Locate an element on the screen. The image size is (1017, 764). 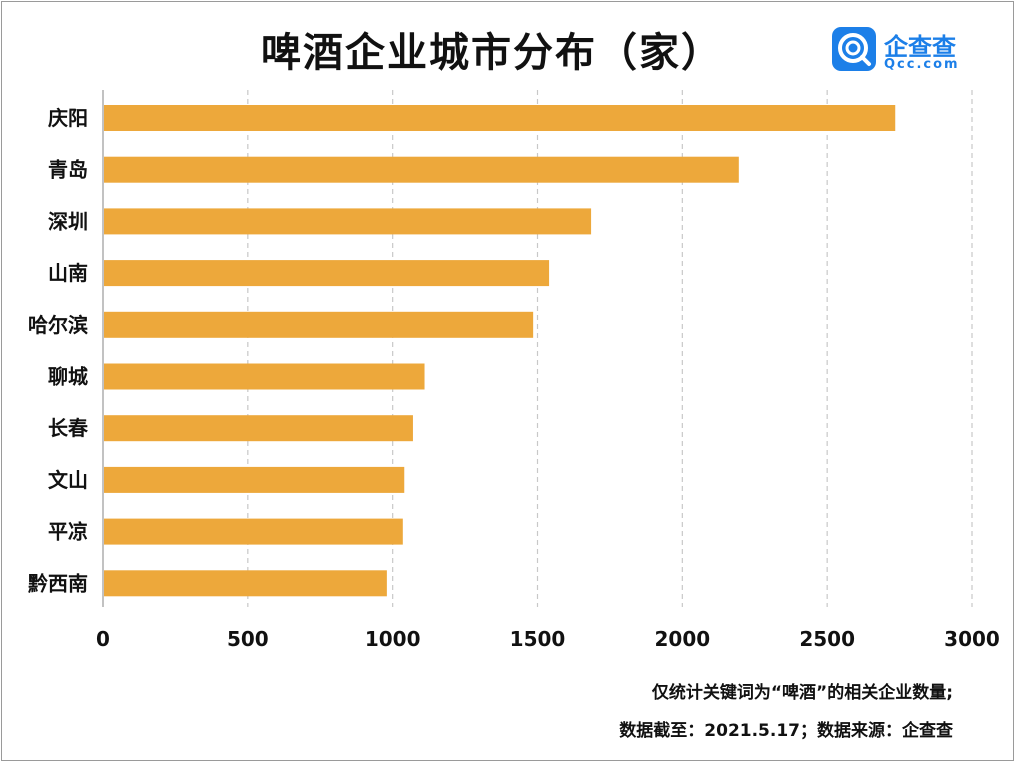
footnote-source: 数据截至：2021.5.17；数据来源：企查查 is located at coordinates (786, 731).